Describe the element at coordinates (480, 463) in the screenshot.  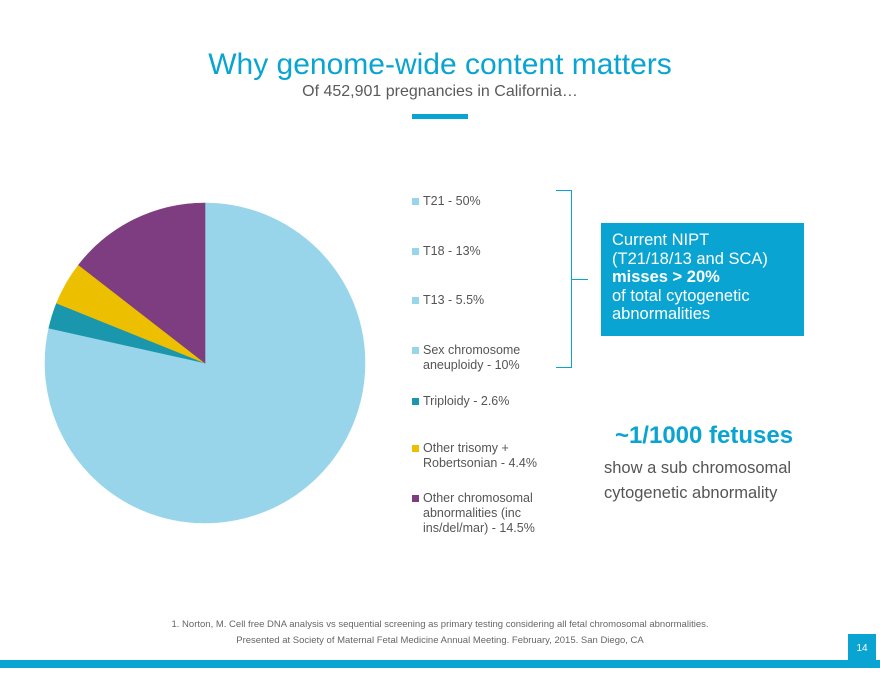
I see `legend-label: Robertsonian - 4.4%` at that location.